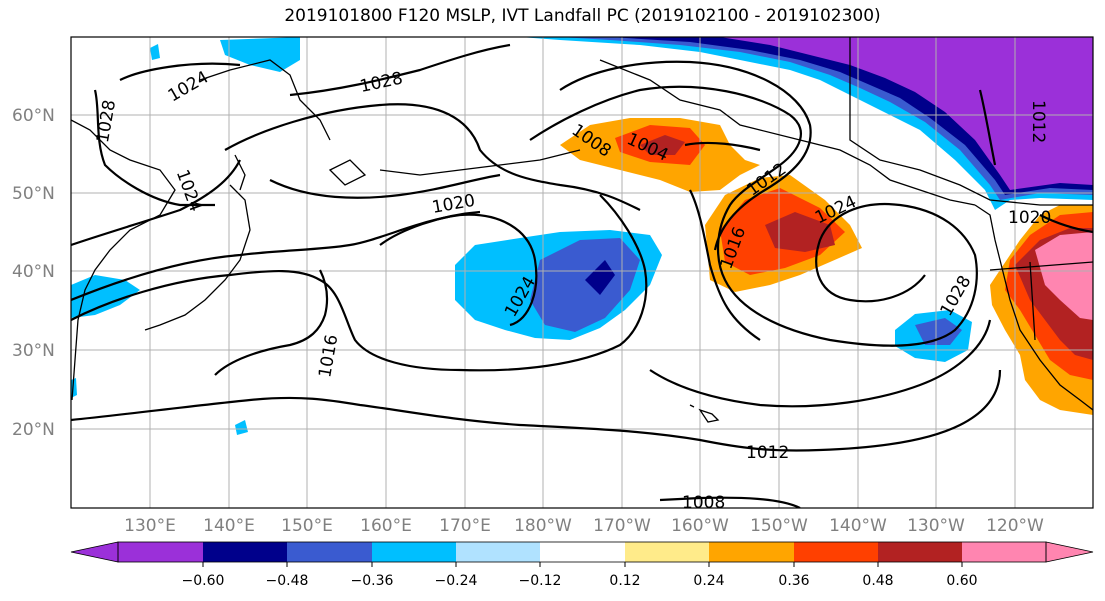  Describe the element at coordinates (33, 430) in the screenshot. I see `lat-label: 20°N` at that location.